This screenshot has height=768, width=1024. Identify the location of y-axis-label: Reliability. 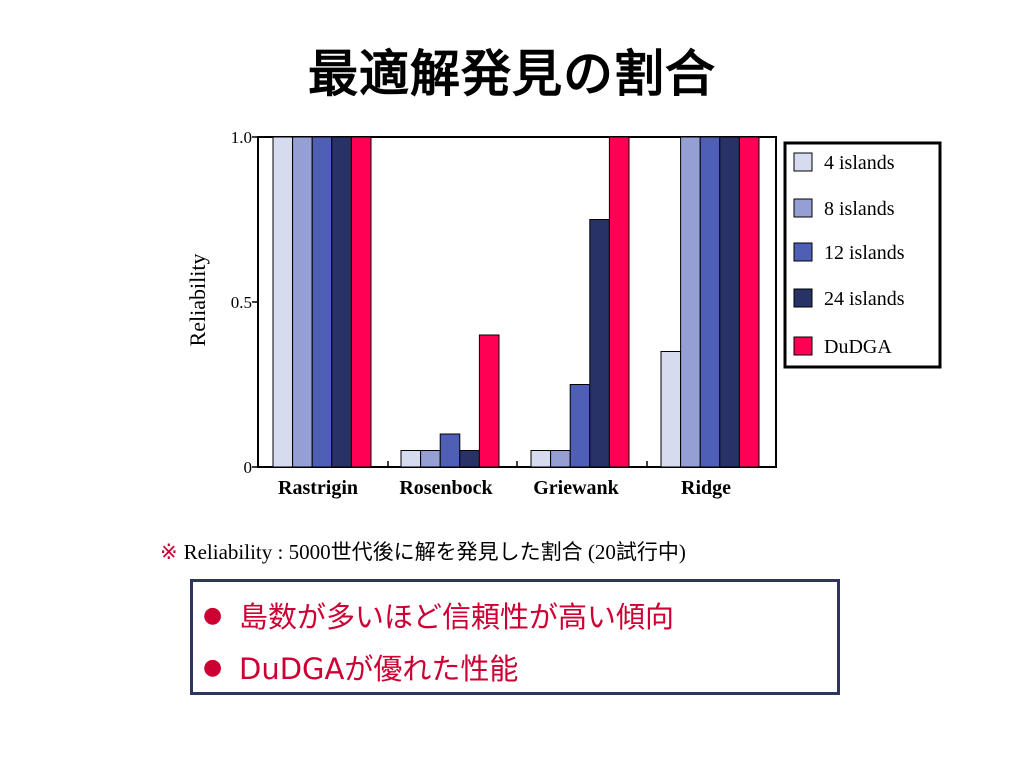
(197, 300).